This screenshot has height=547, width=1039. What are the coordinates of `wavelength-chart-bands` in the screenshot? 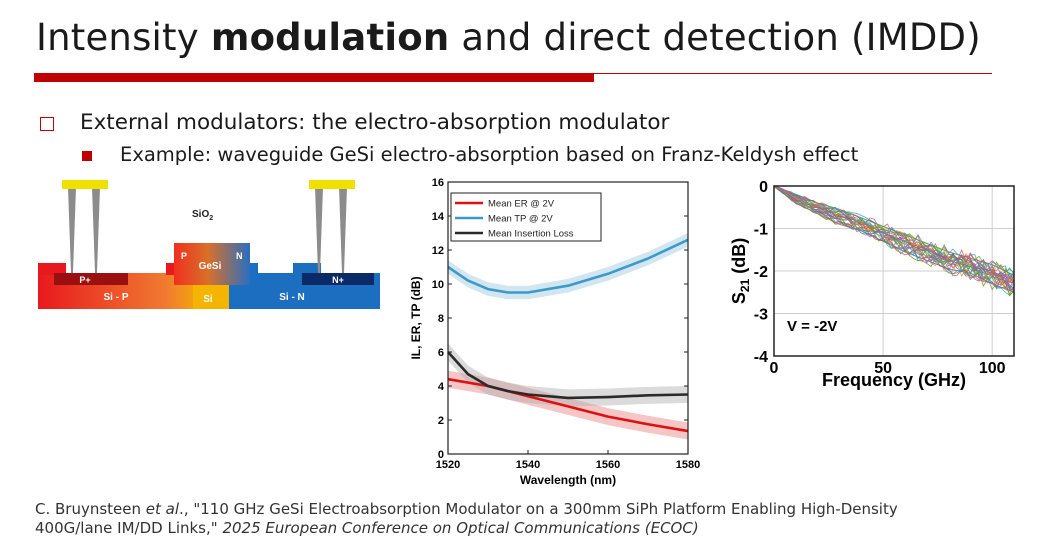 It's located at (568, 336).